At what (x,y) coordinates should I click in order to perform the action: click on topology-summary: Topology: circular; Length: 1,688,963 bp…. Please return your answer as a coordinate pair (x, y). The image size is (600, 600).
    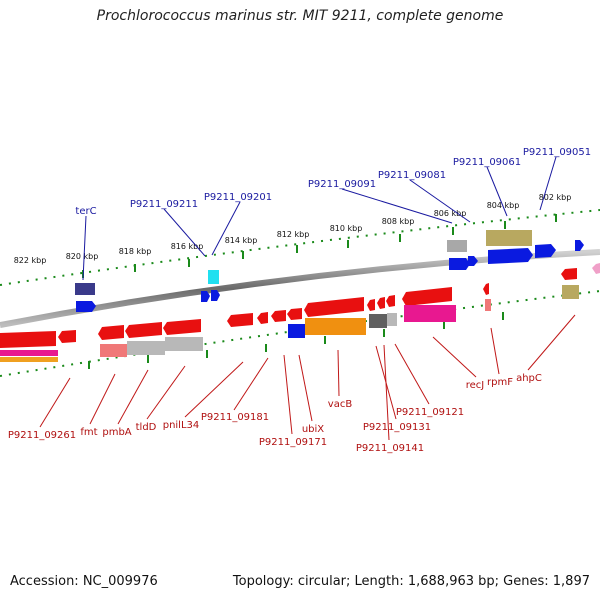
    Looking at the image, I should click on (411, 581).